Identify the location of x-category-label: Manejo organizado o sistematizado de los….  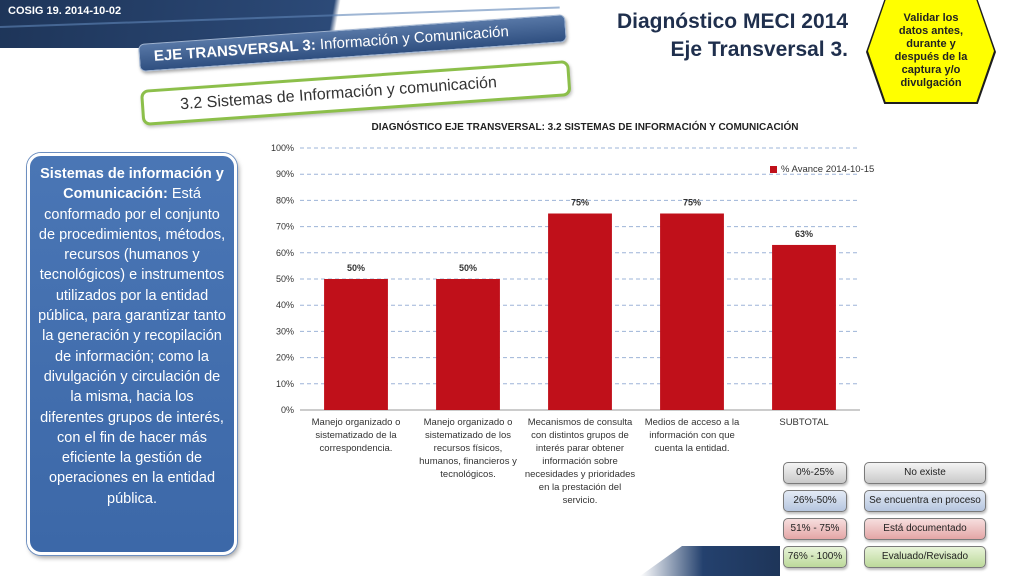
(468, 448).